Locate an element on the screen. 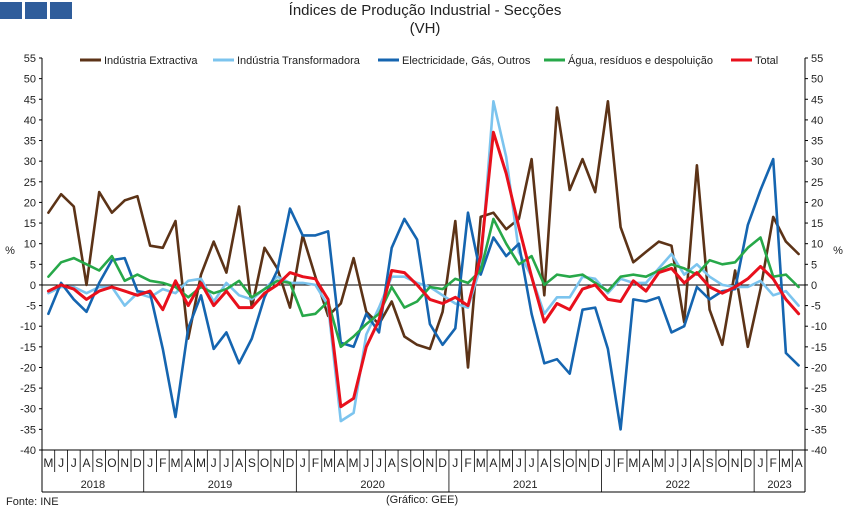 This screenshot has width=850, height=518. y-tick-label-right: -15 is located at coordinates (819, 348).